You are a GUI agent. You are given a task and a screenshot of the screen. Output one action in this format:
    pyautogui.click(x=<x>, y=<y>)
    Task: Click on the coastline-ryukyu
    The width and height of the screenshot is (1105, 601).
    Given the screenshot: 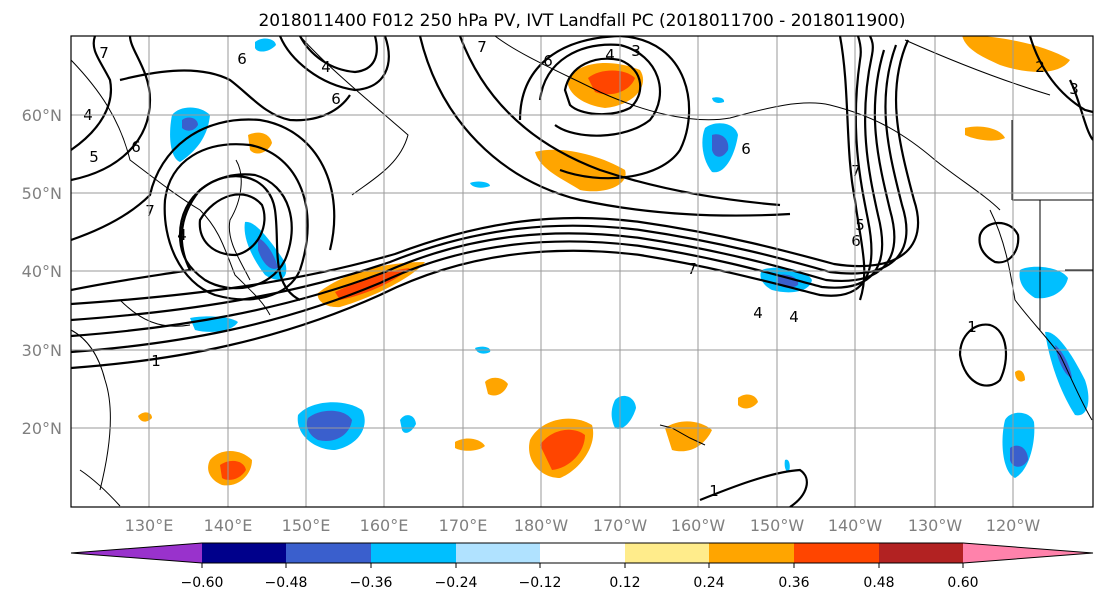 What is the action you would take?
    pyautogui.click(x=155, y=313)
    